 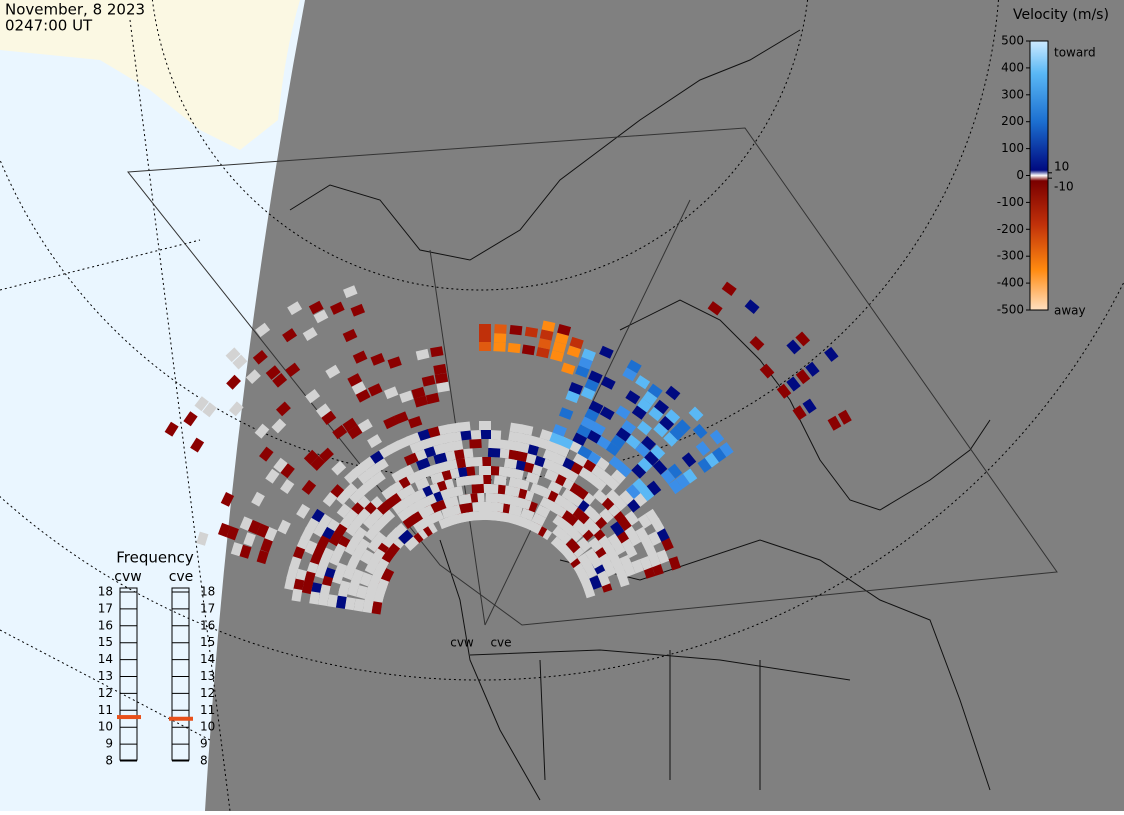 What do you see at coordinates (500, 643) in the screenshot?
I see `radar-site-label: cve` at bounding box center [500, 643].